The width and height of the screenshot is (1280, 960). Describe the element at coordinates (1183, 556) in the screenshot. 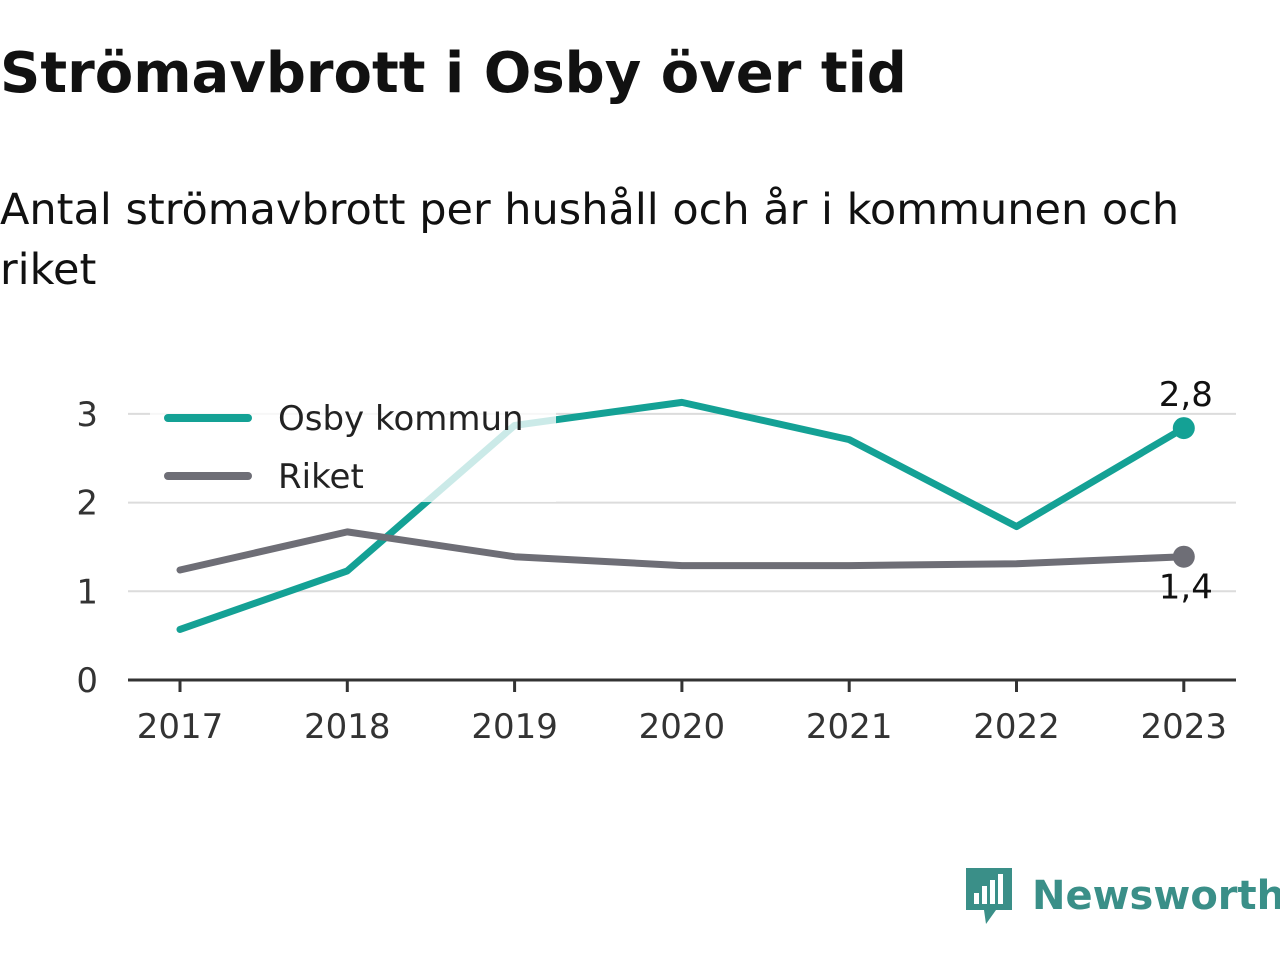

I see `end-point-riket` at that location.